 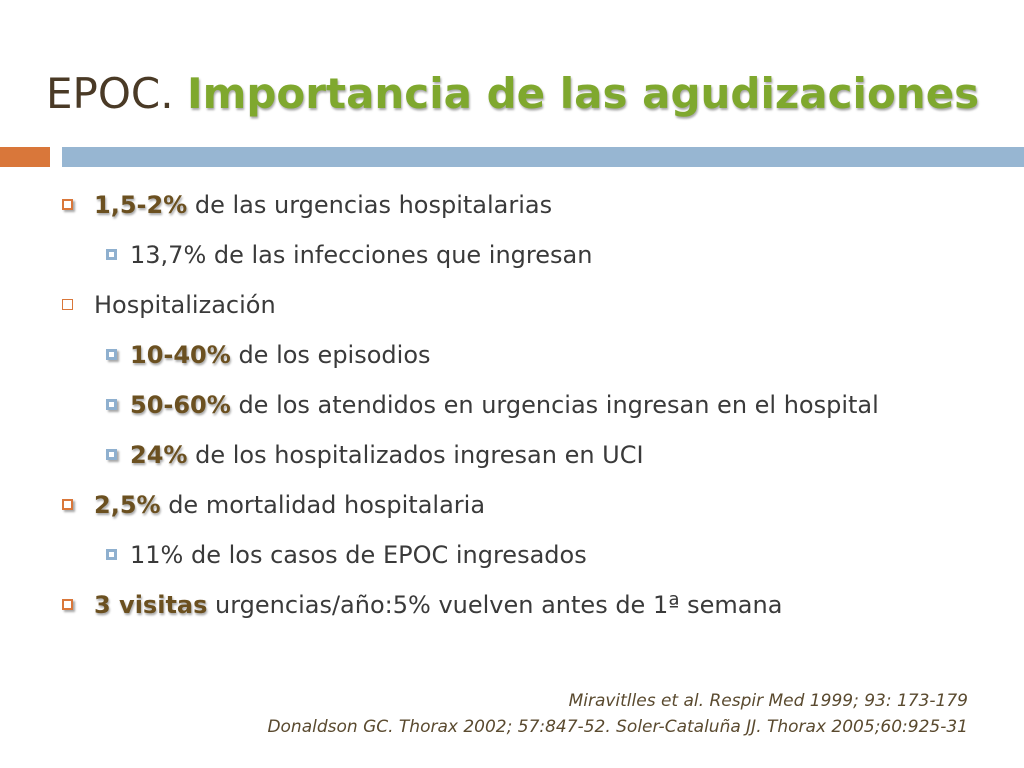 I want to click on slide-title: EPOC. Importancia de las agudizaciones, so click(x=512, y=94).